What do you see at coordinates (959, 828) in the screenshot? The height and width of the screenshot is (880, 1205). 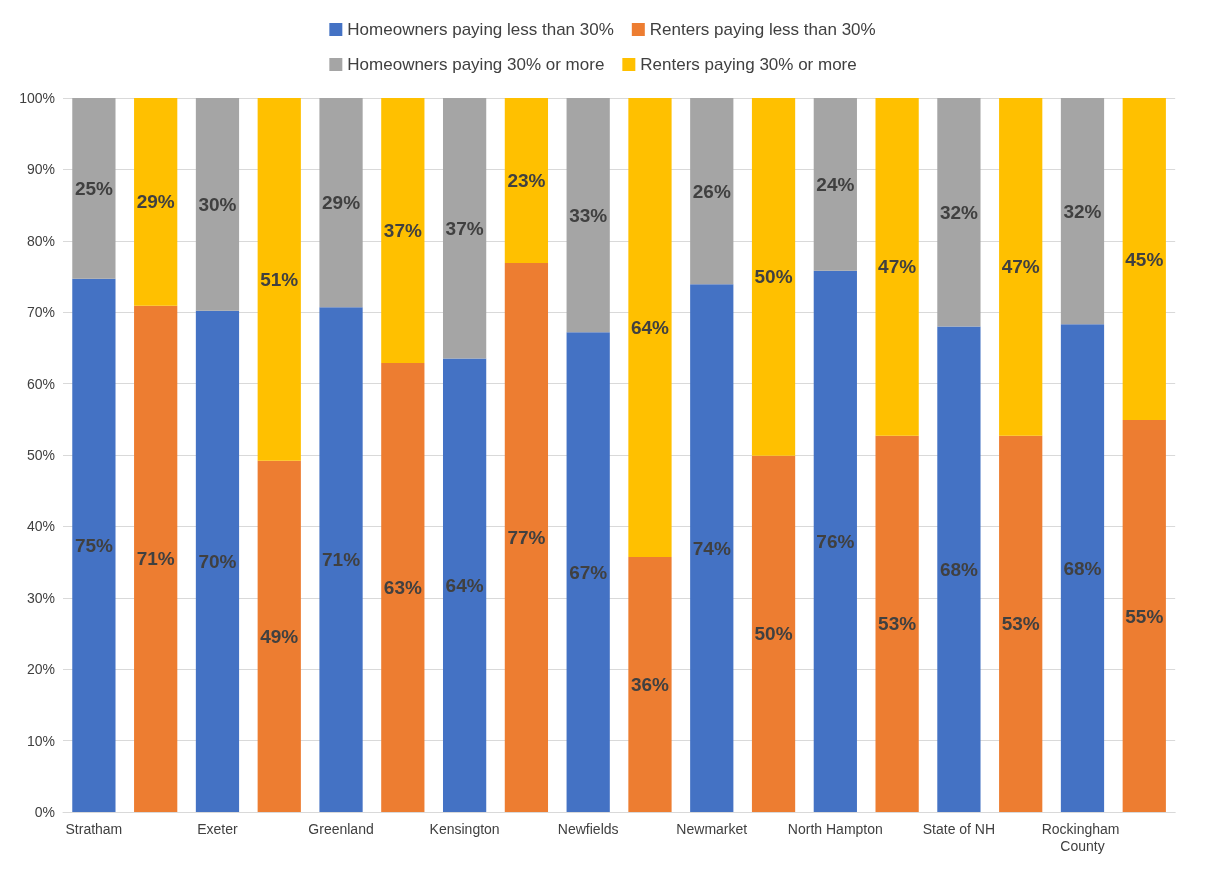 I see `x-tick-label: State of NH` at bounding box center [959, 828].